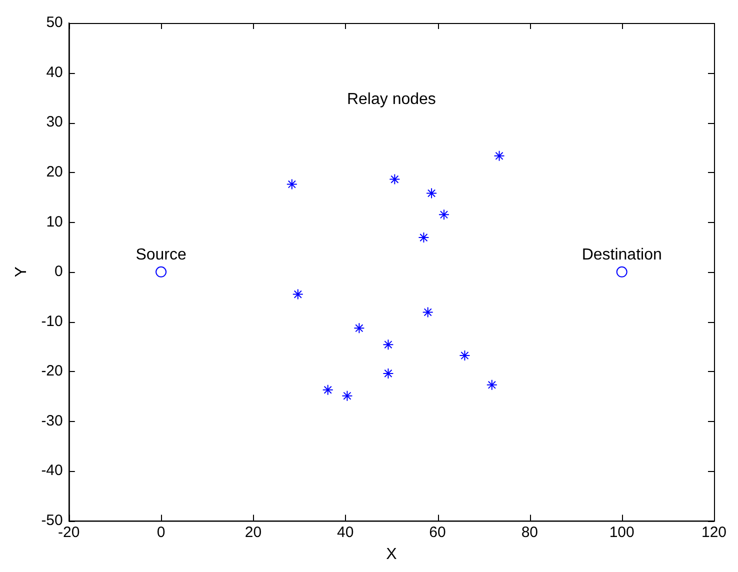  What do you see at coordinates (622, 255) in the screenshot?
I see `annotation: Destination` at bounding box center [622, 255].